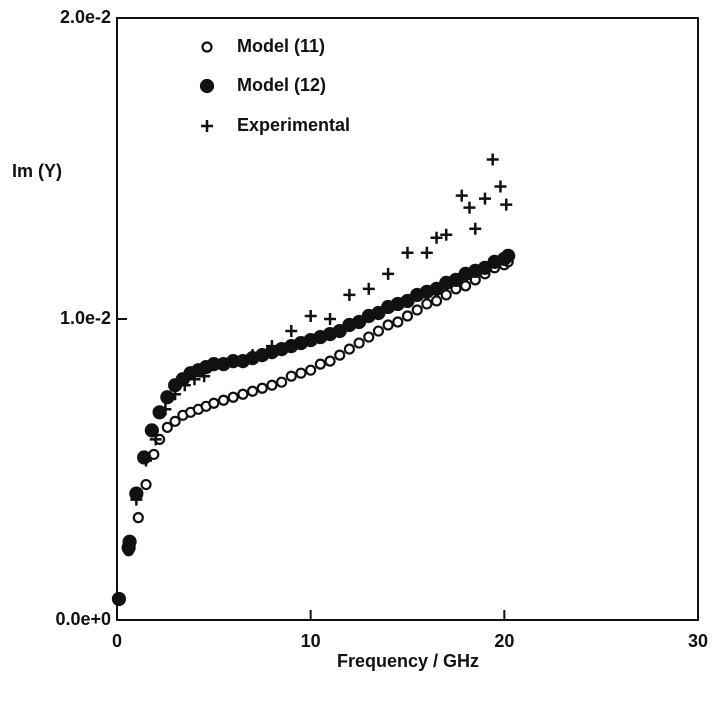 The height and width of the screenshot is (703, 717). What do you see at coordinates (85, 318) in the screenshot?
I see `y-tick-label: 1.0e-2` at bounding box center [85, 318].